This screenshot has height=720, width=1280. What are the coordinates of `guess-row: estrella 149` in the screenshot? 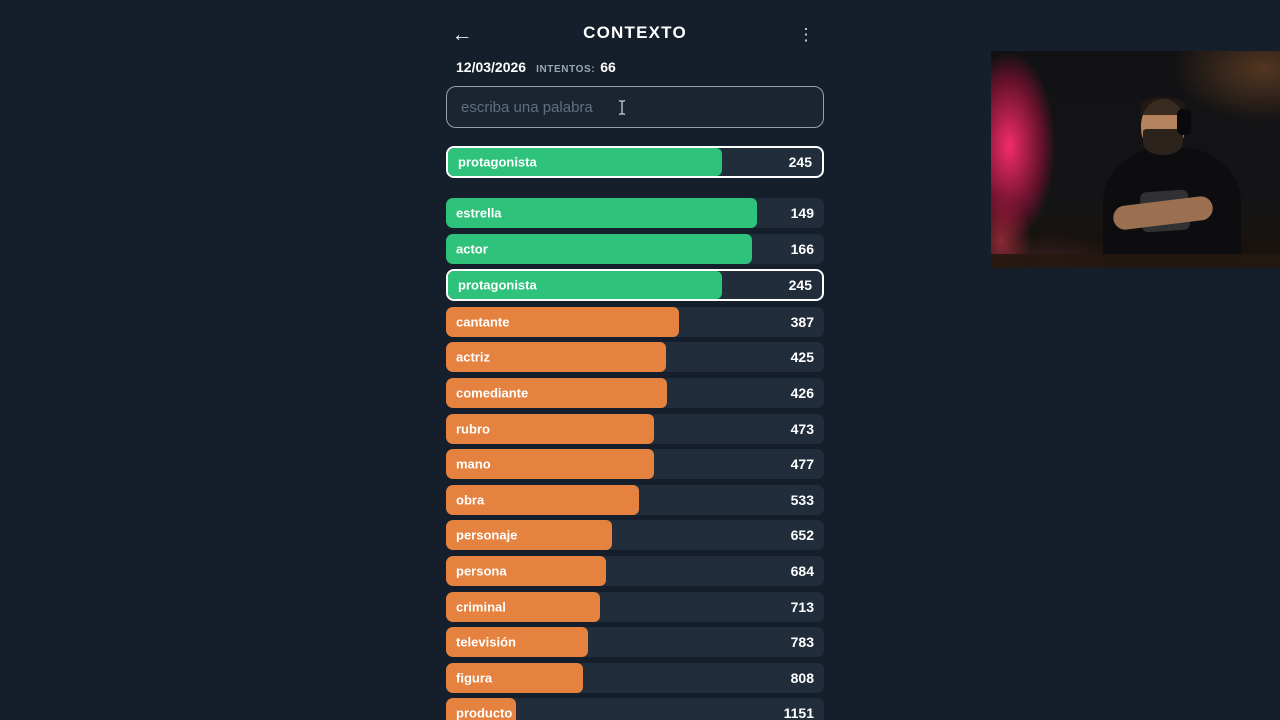 It's located at (635, 213).